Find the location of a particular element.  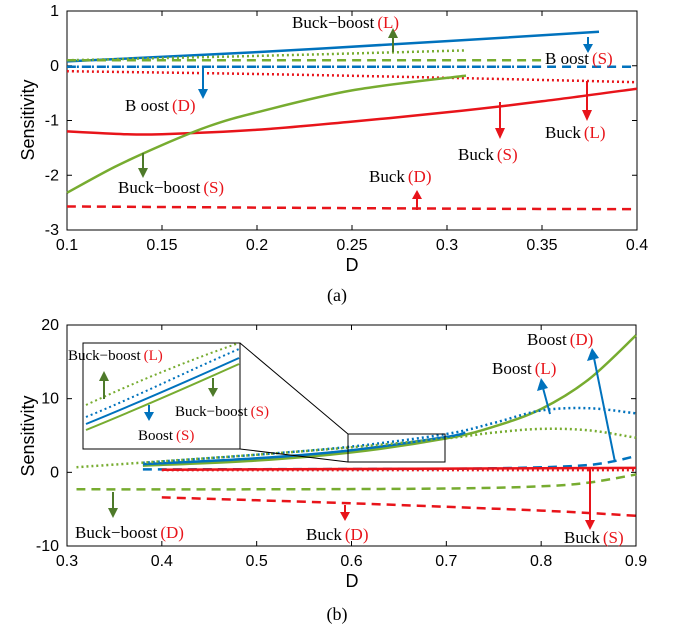

series-line-buck-boost-l is located at coordinates (356, 448).